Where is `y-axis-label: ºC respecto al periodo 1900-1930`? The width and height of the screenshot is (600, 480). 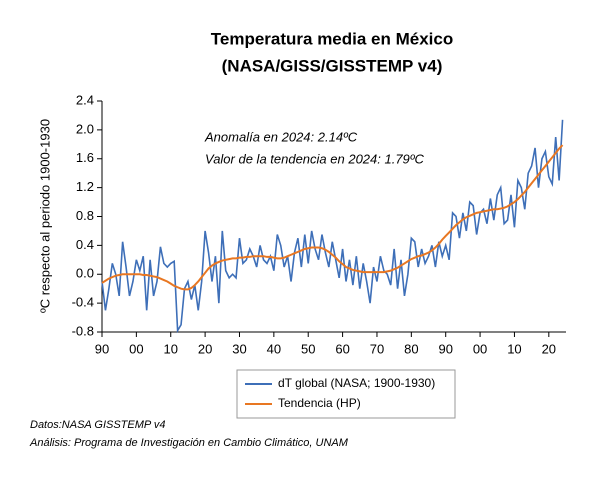 y-axis-label: ºC respecto al periodo 1900-1930 is located at coordinates (44, 216).